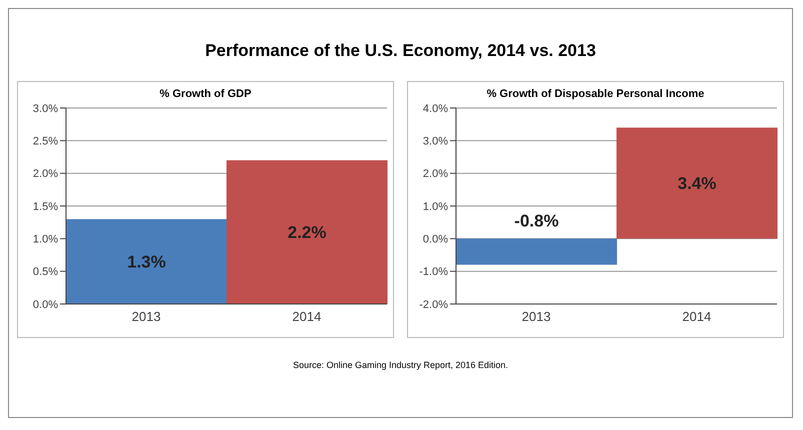 The width and height of the screenshot is (803, 430). Describe the element at coordinates (45, 206) in the screenshot. I see `y-tick-label: 1.5%` at that location.